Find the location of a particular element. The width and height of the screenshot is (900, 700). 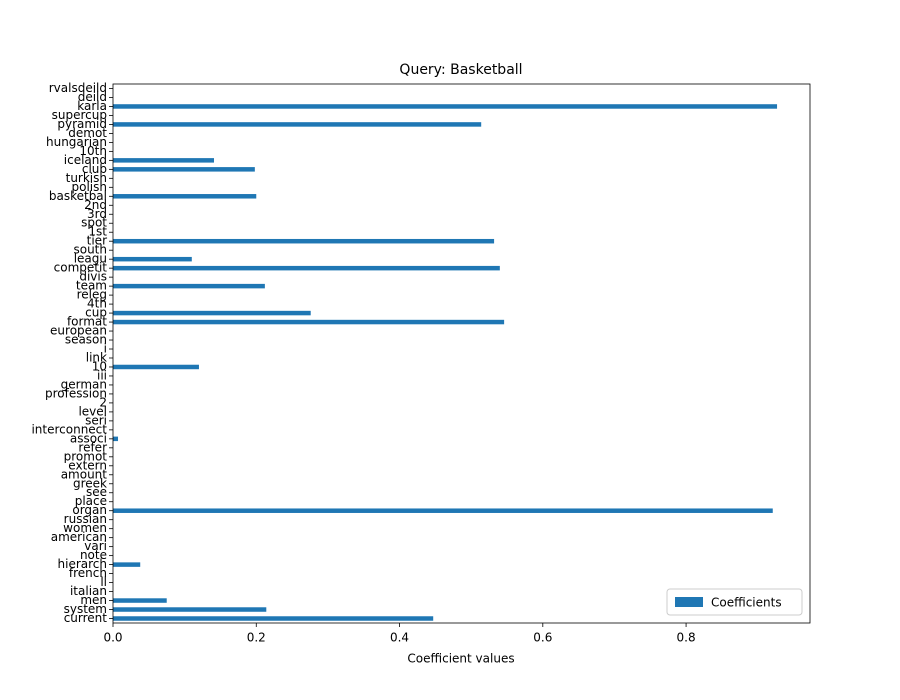

legend-box is located at coordinates (734, 602).